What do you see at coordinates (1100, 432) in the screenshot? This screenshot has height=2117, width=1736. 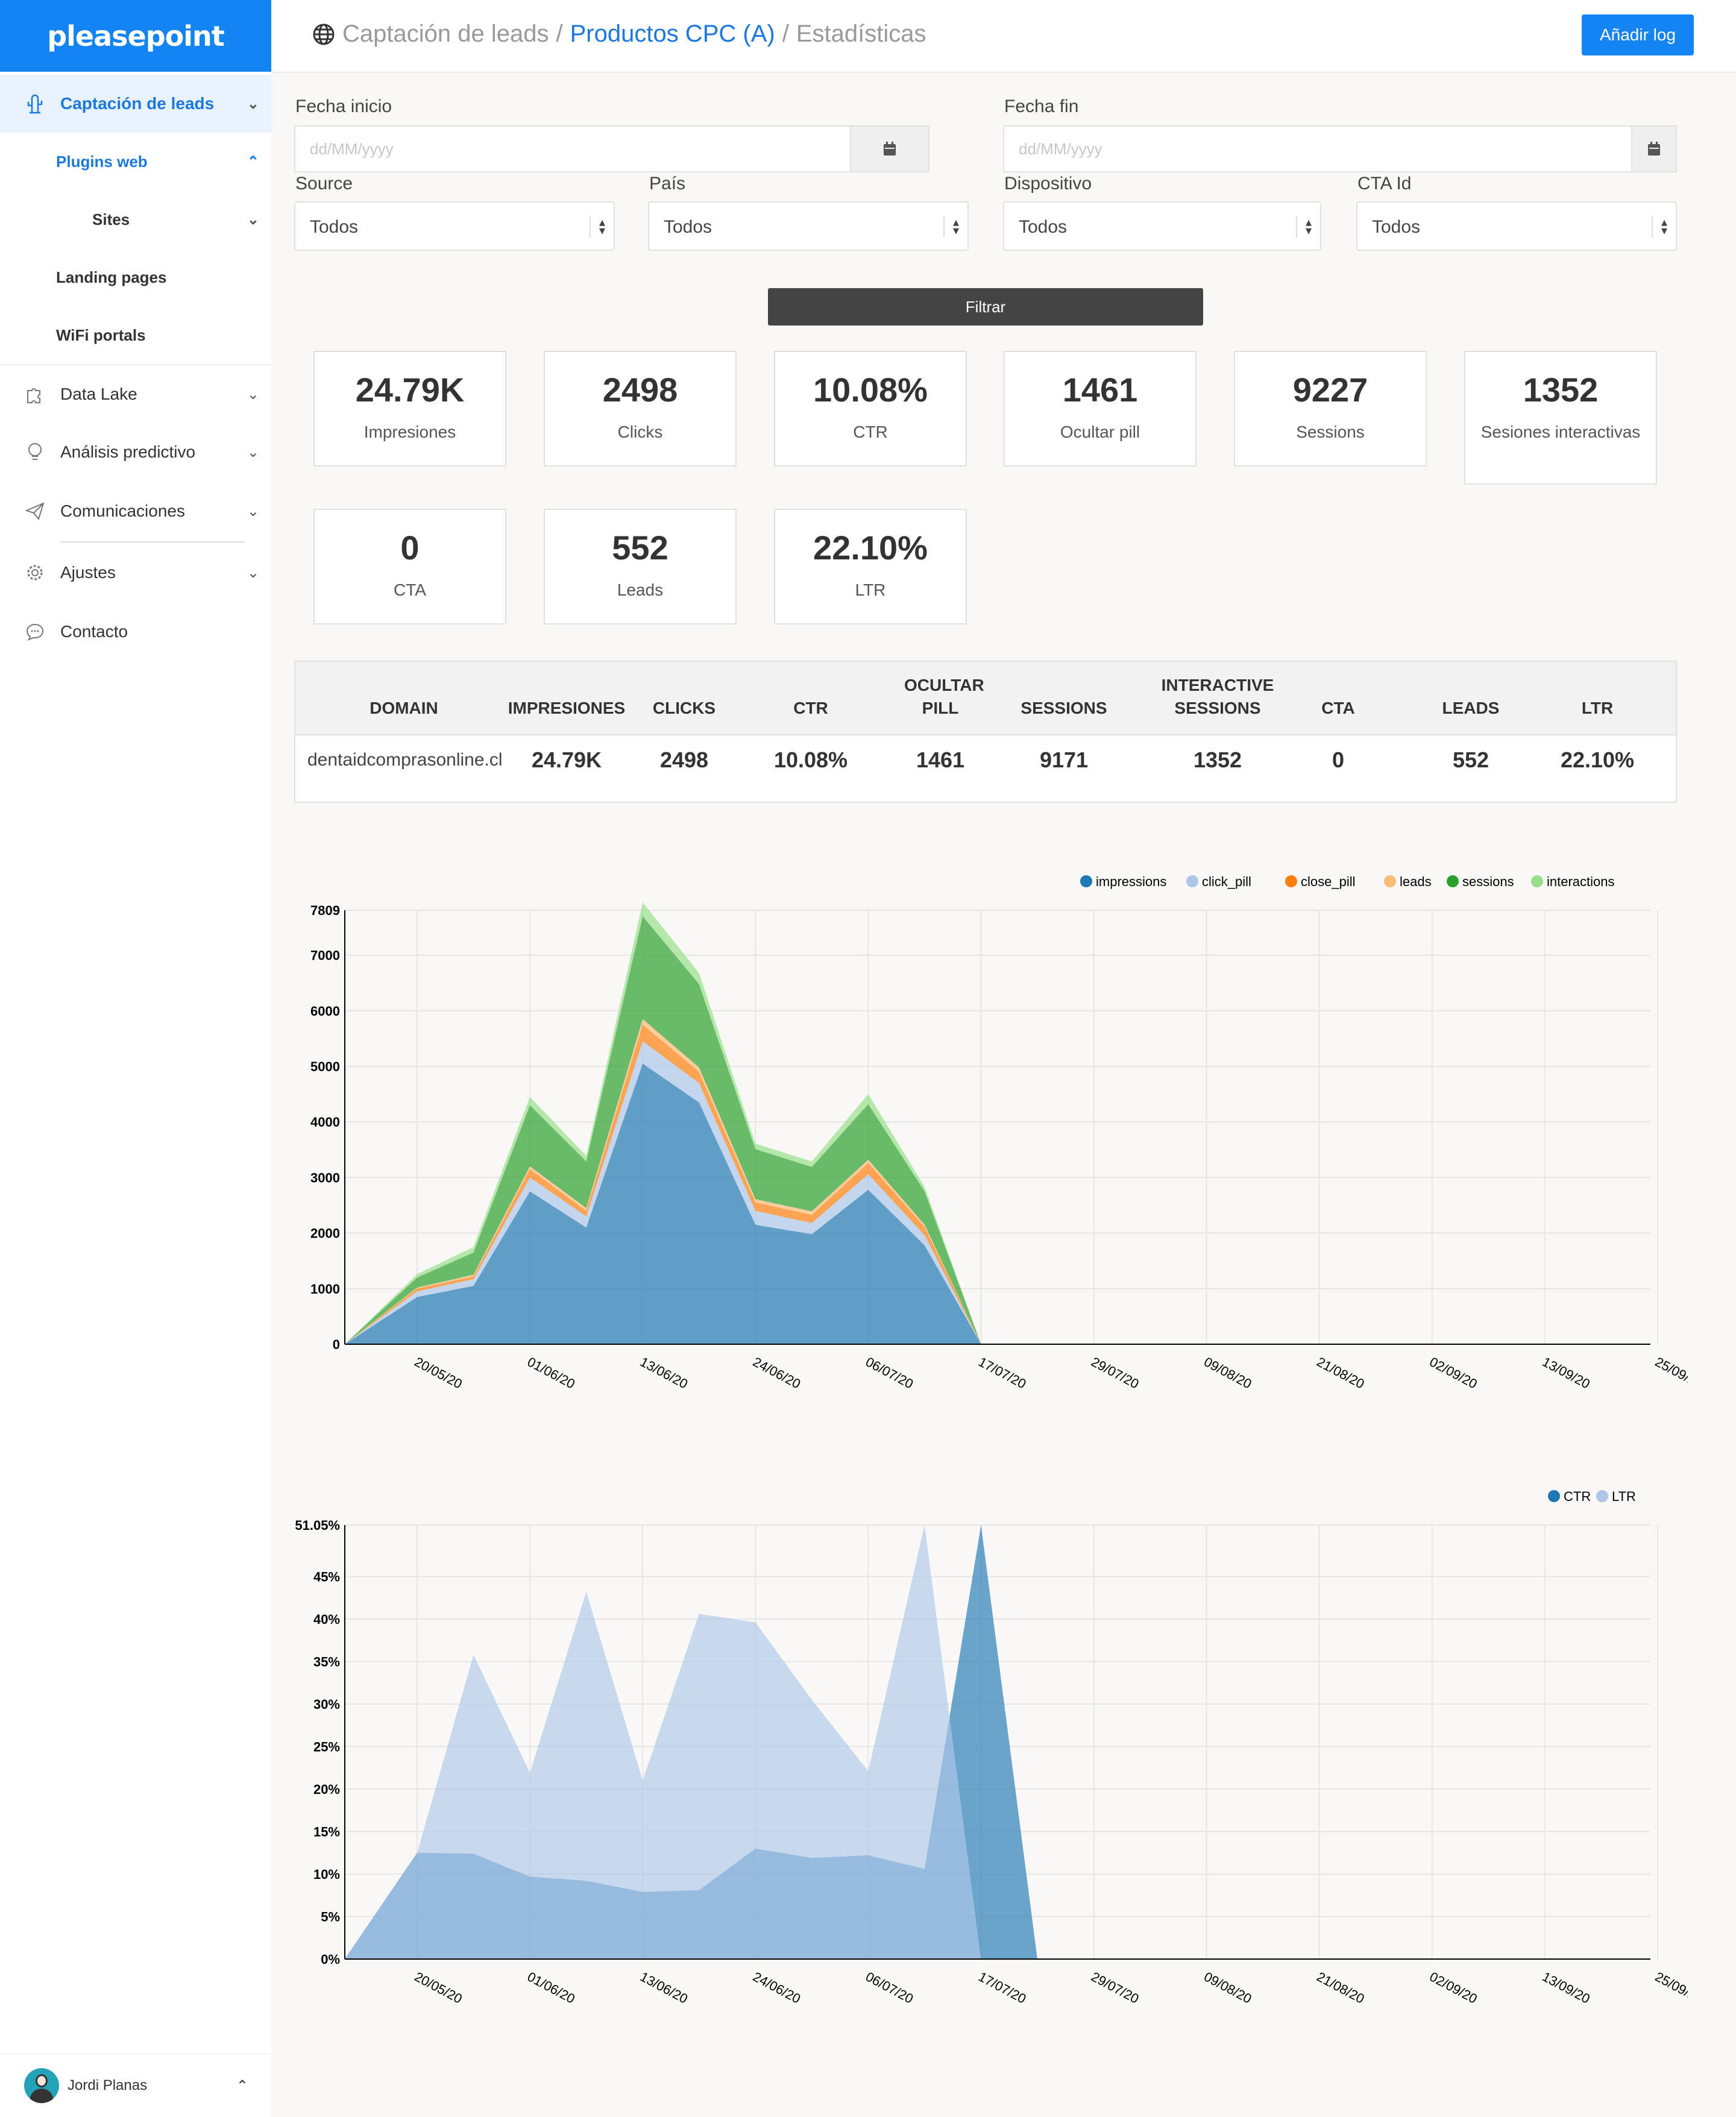 I see `kpi-label: Ocultar pill` at bounding box center [1100, 432].